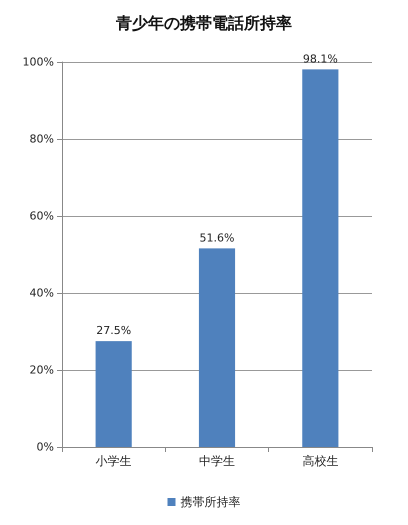 Image resolution: width=408 pixels, height=525 pixels. I want to click on y-tick-label: 100%, so click(38, 62).